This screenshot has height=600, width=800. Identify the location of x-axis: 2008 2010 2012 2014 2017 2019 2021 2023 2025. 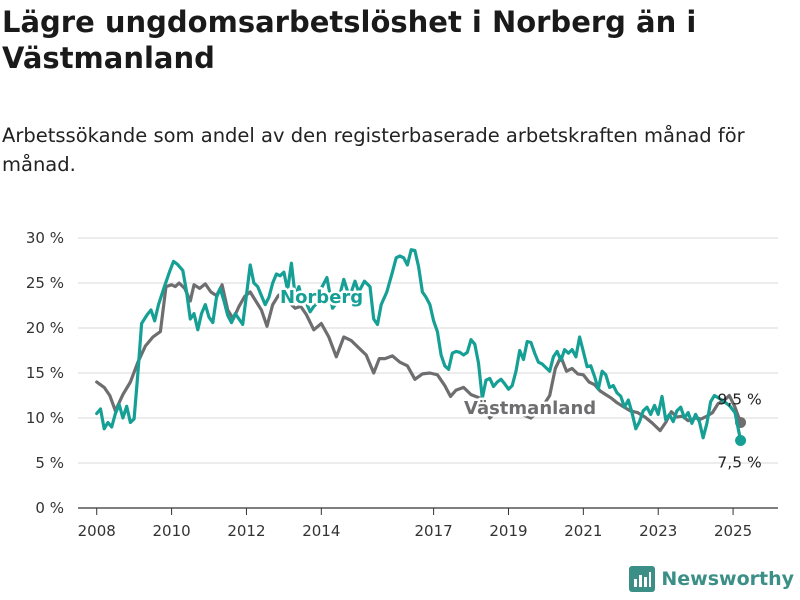
(415, 524).